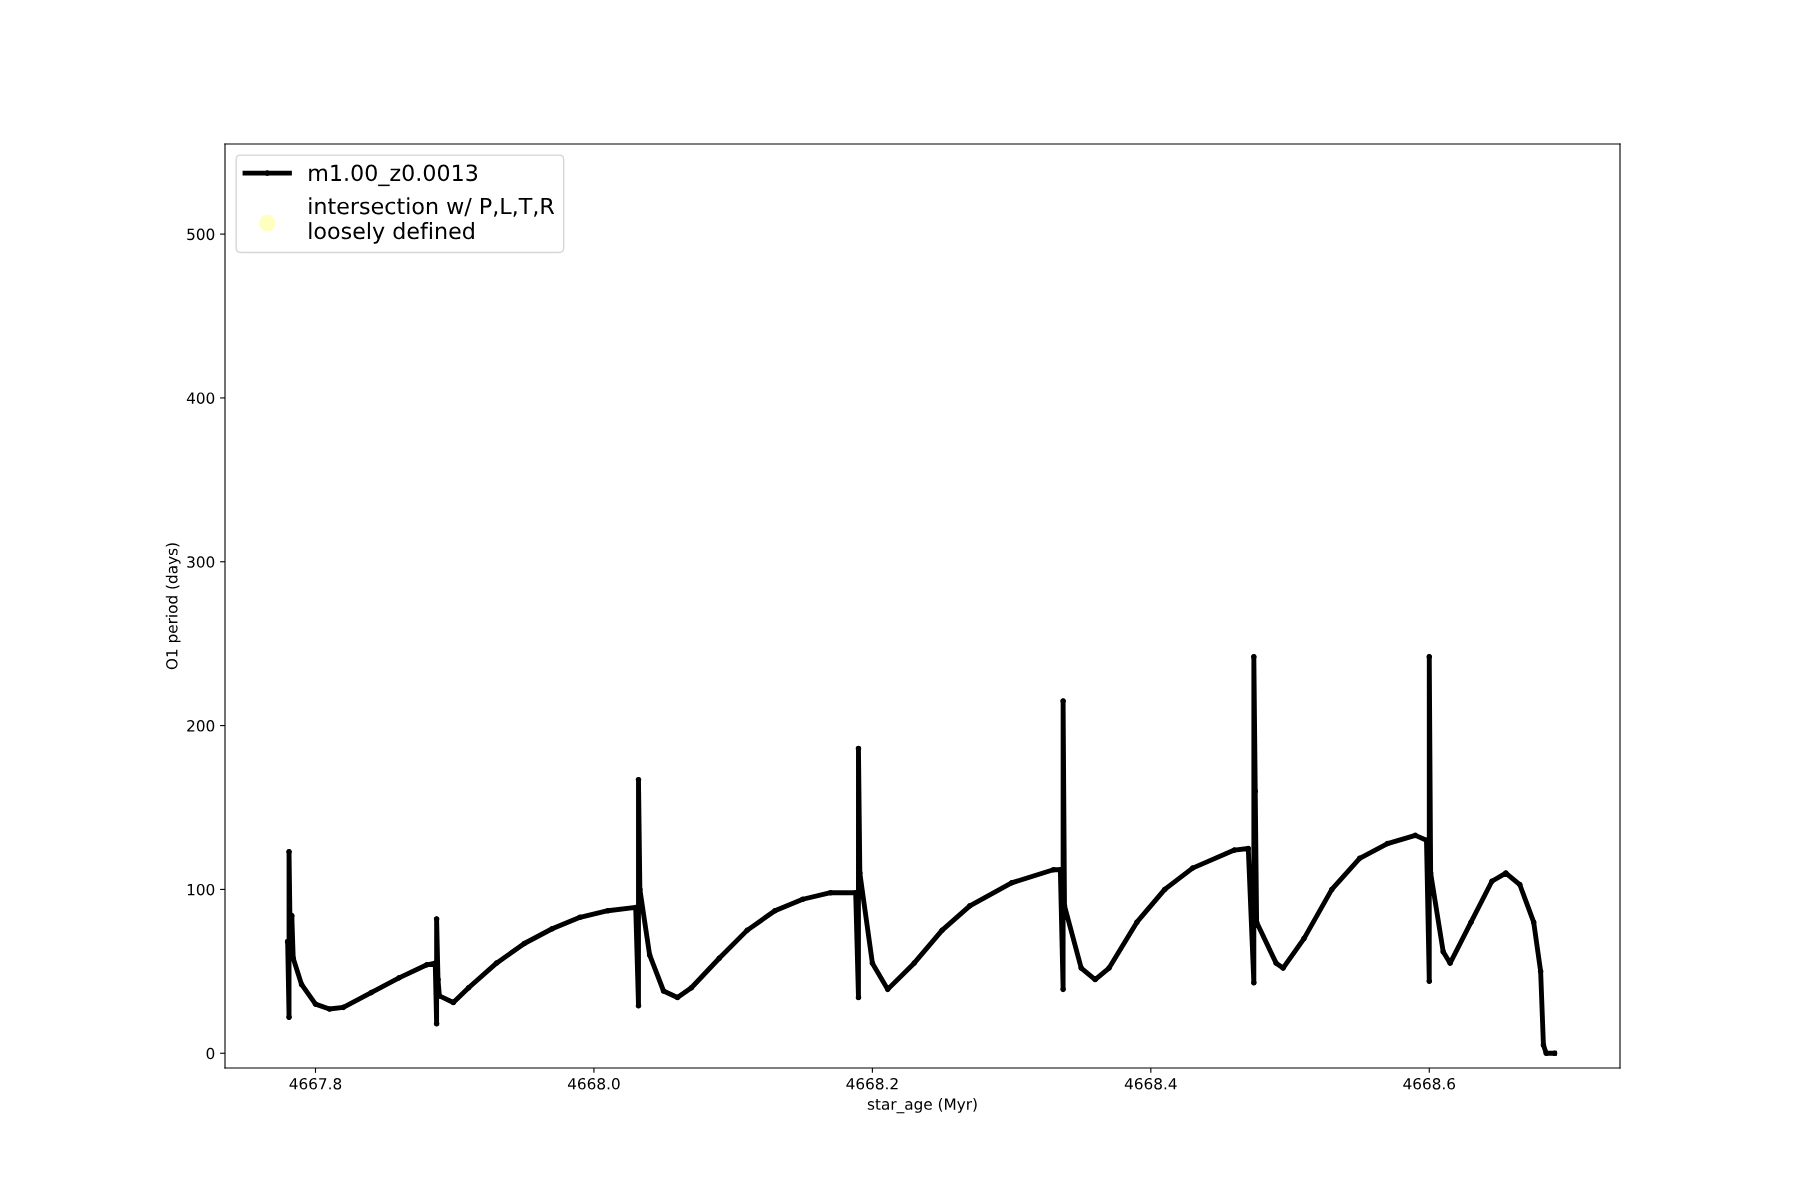  Describe the element at coordinates (872, 1083) in the screenshot. I see `x-tick-label: 4668.2` at that location.